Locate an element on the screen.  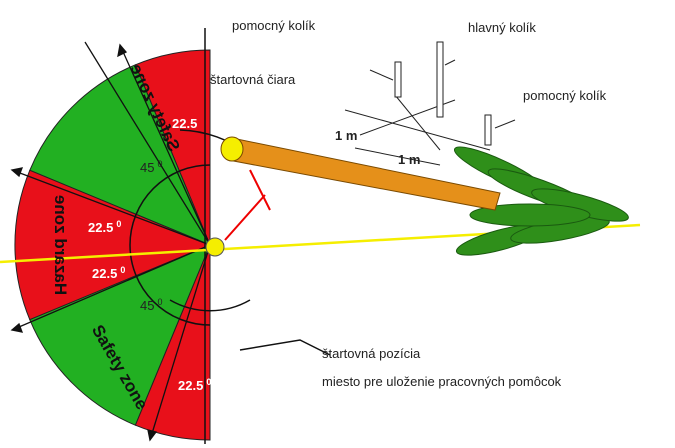
start-point is located at coordinates (215, 247).